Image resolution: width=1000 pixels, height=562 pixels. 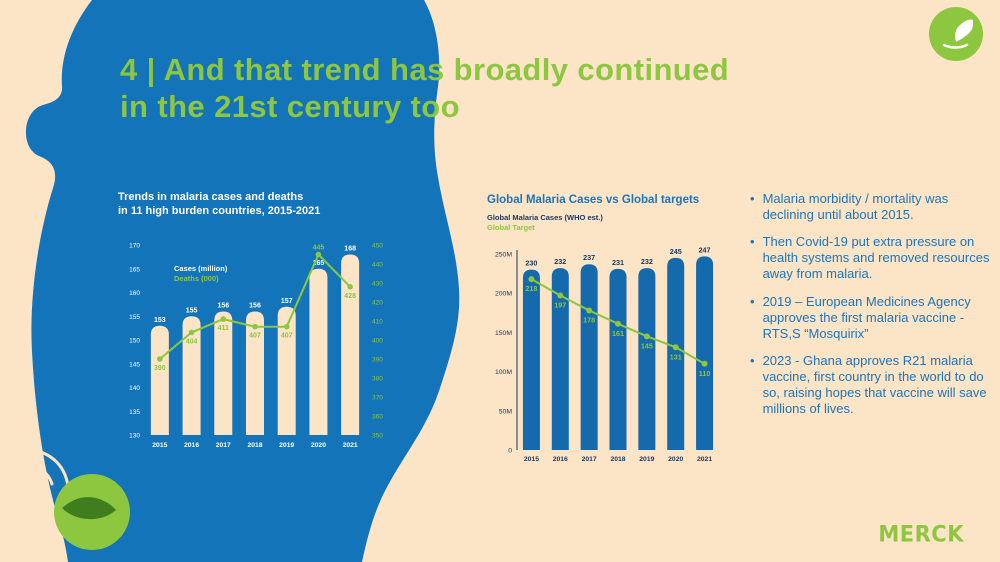 I want to click on chart-label: 130, so click(x=134, y=435).